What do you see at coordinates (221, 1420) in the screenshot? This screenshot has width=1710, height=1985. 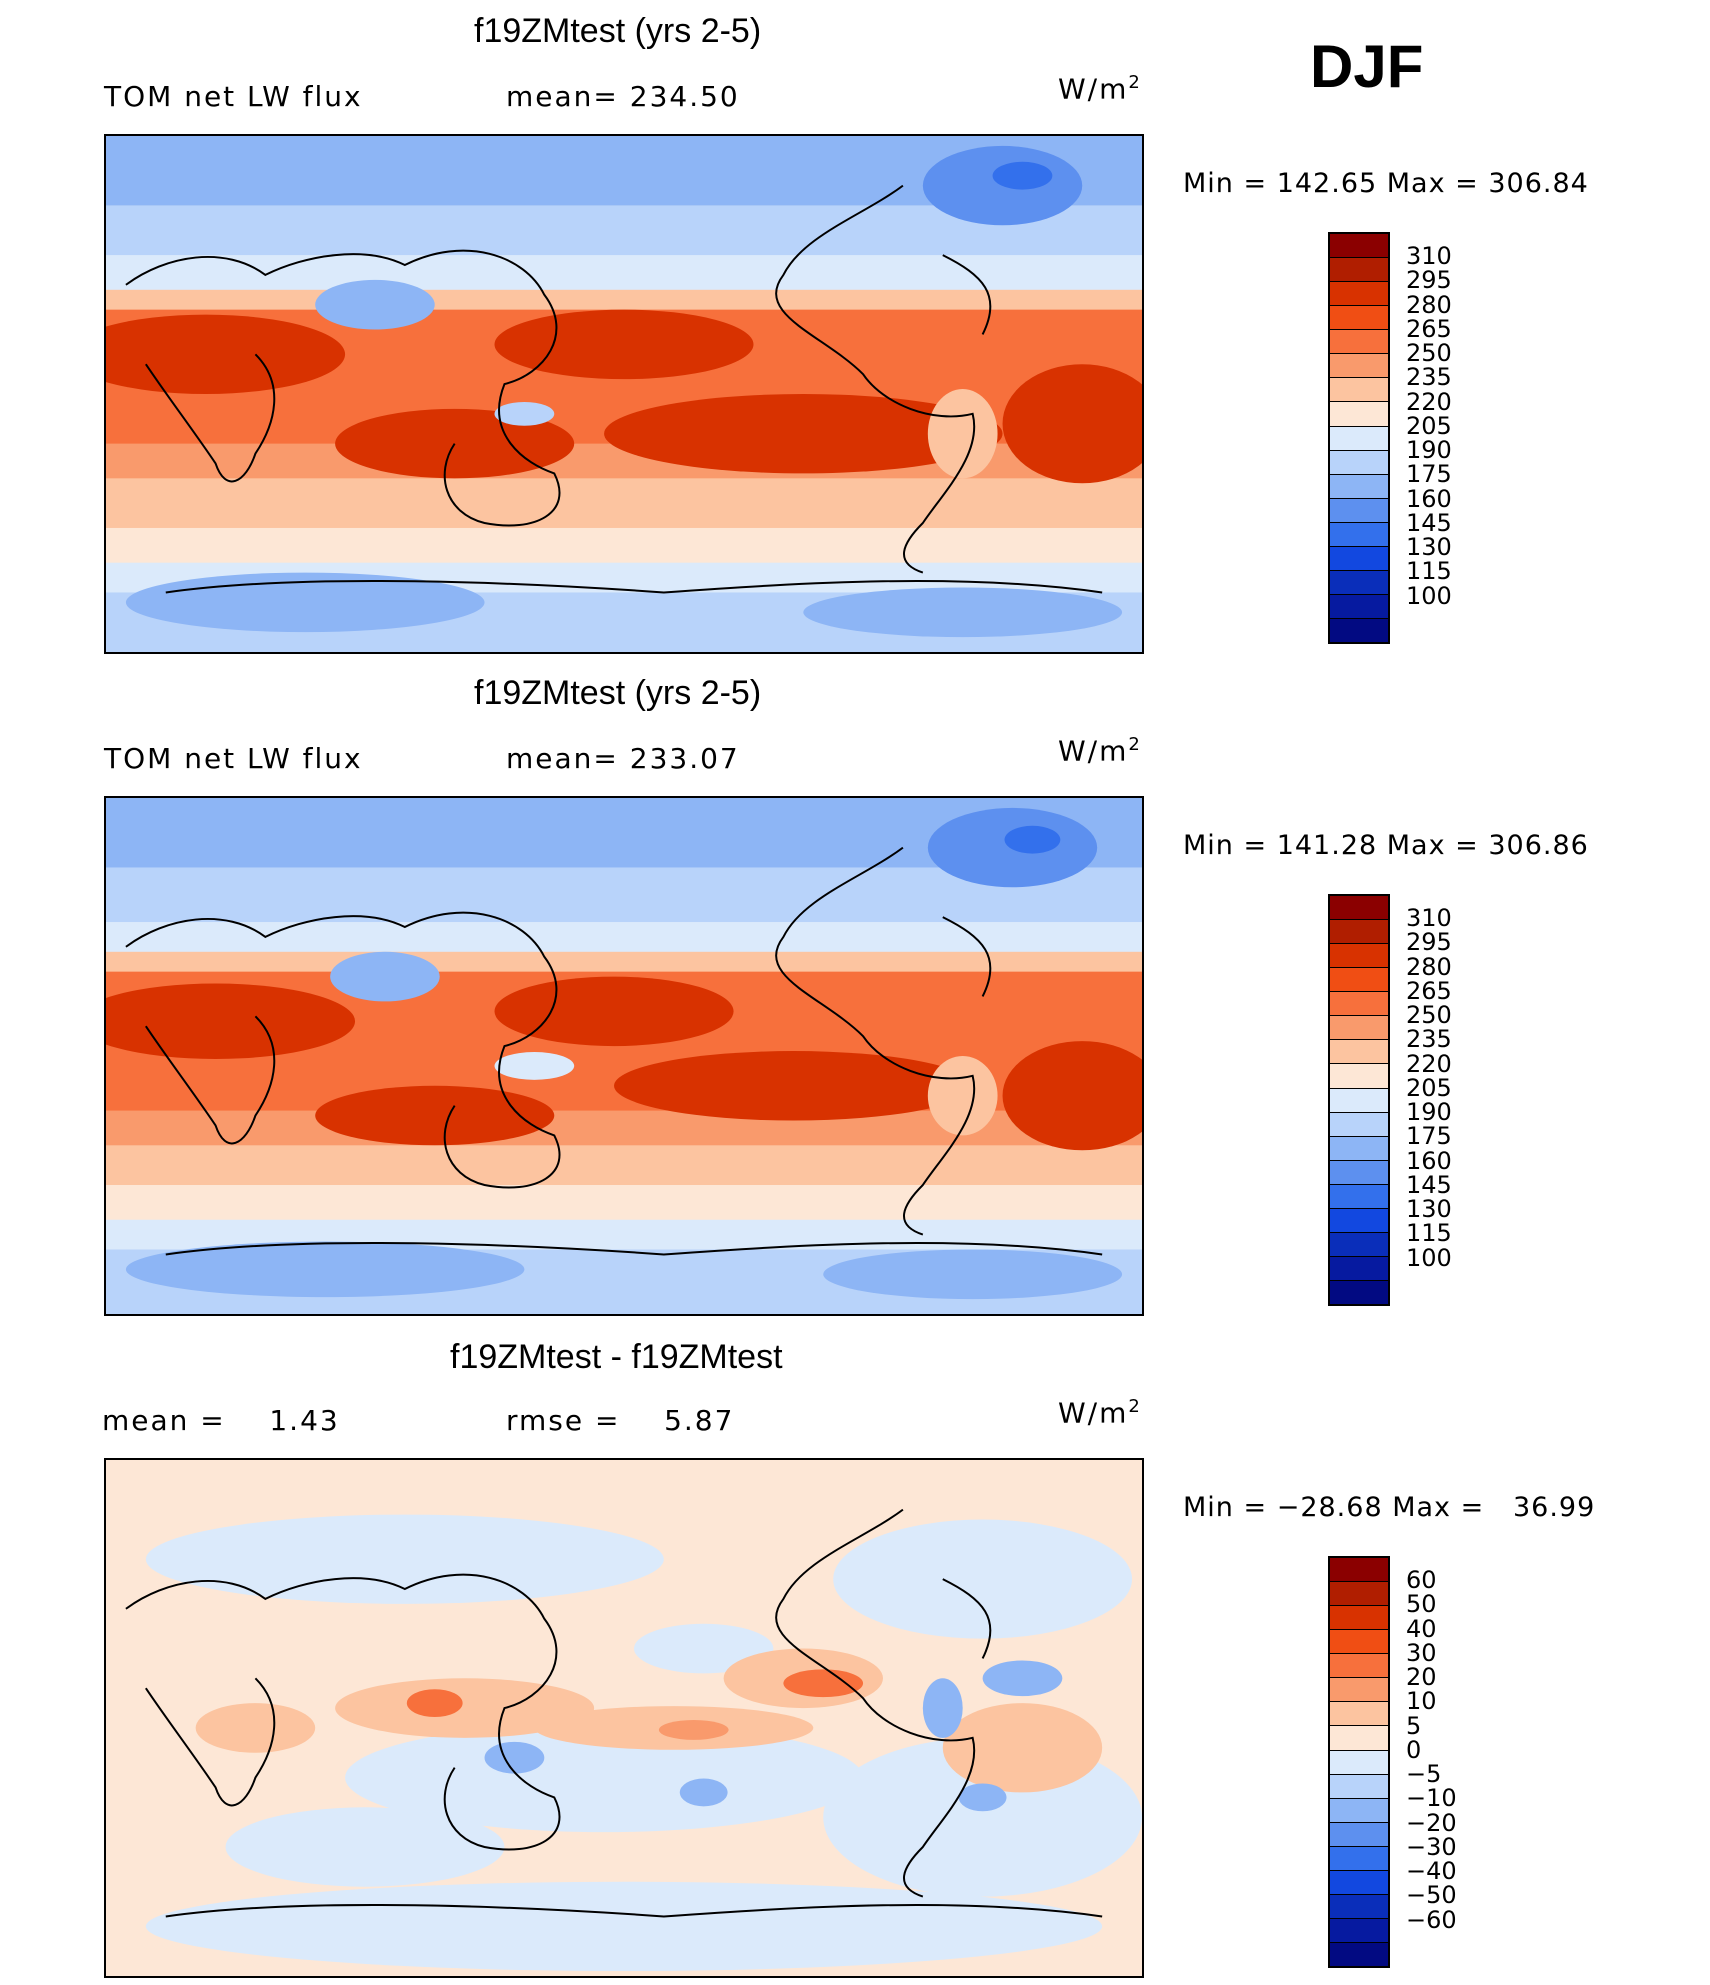 I see `panel-3-mean-label: mean = 1.43` at bounding box center [221, 1420].